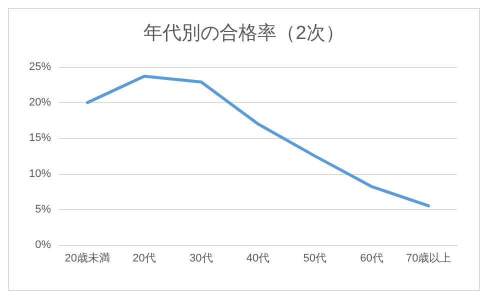 This screenshot has height=297, width=486. Describe the element at coordinates (201, 258) in the screenshot. I see `x-tick-label: 30代` at that location.